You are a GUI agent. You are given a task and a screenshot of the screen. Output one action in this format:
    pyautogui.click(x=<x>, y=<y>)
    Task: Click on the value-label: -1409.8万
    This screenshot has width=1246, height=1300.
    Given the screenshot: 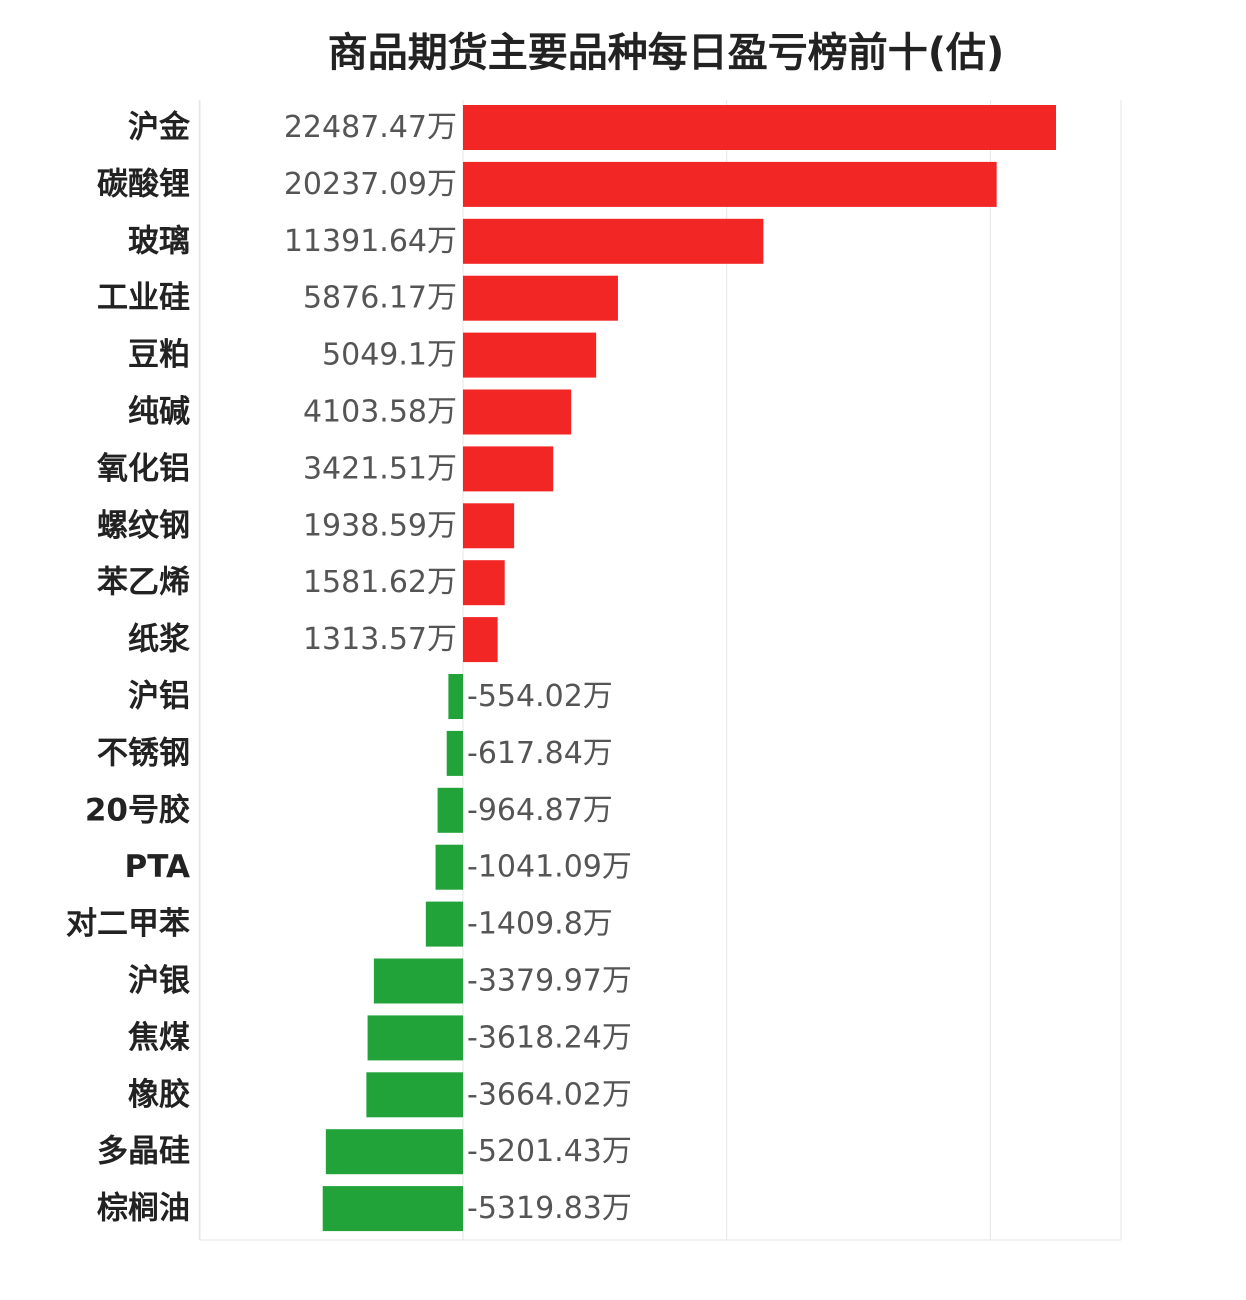 What is the action you would take?
    pyautogui.click(x=540, y=924)
    